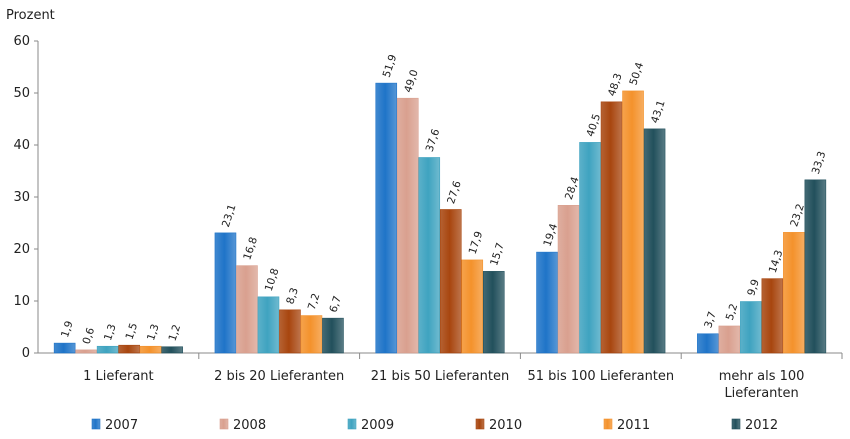 The width and height of the screenshot is (850, 439). What do you see at coordinates (593, 125) in the screenshot?
I see `data-label: 40,5` at bounding box center [593, 125].